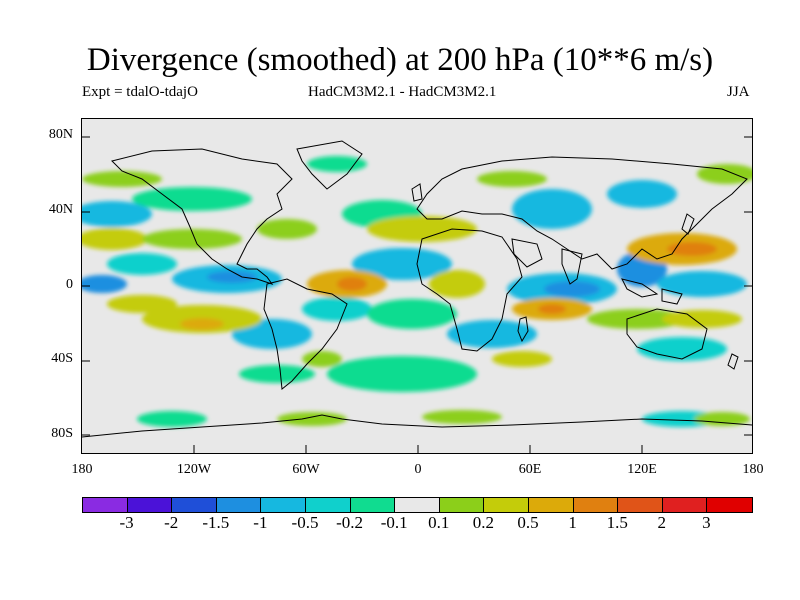 The height and width of the screenshot is (600, 800). Describe the element at coordinates (394, 522) in the screenshot. I see `colorbar-tick-label: -0.1` at that location.